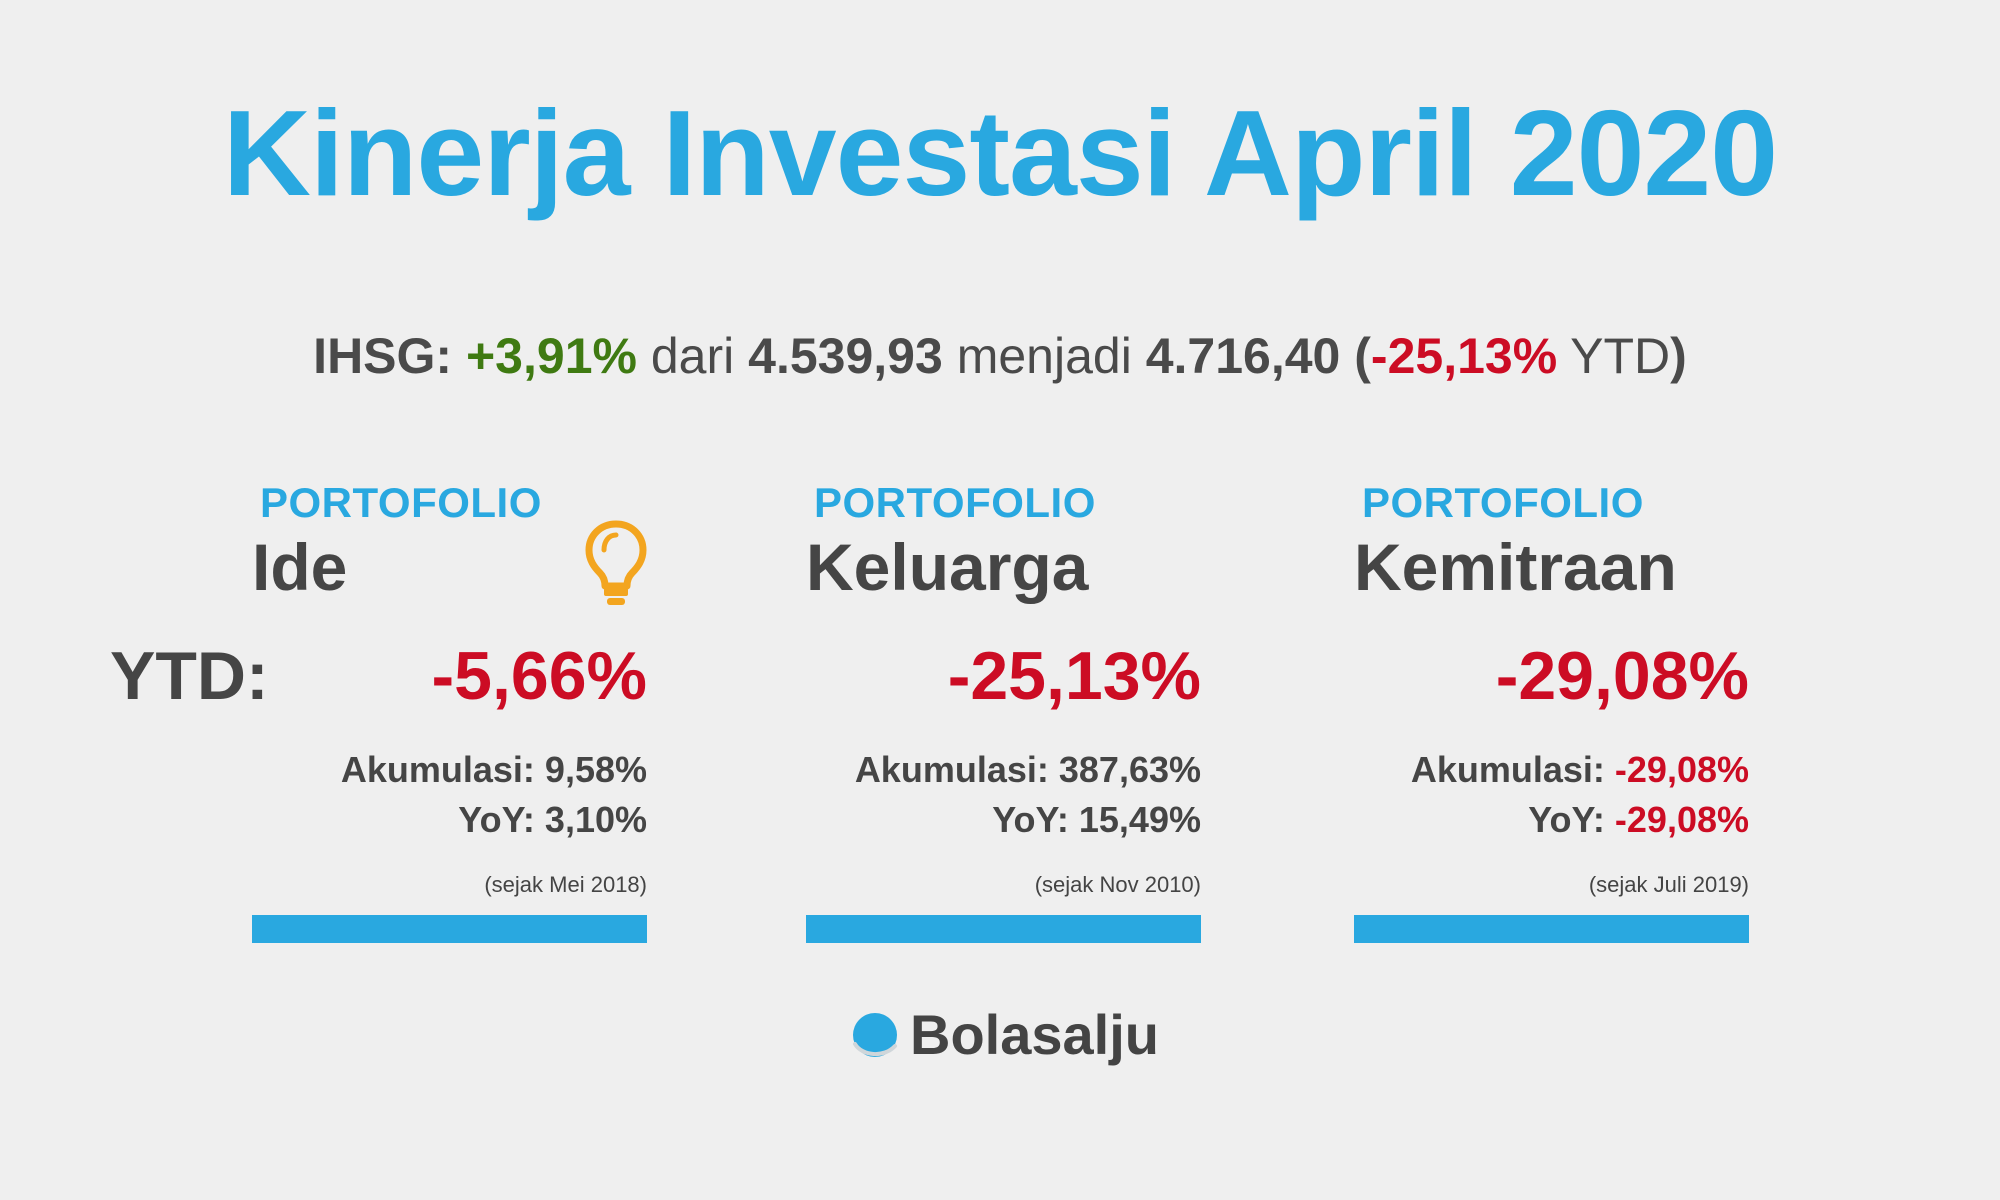 The height and width of the screenshot is (1200, 2000). I want to click on yoy-value: -29,08%, so click(1681, 819).